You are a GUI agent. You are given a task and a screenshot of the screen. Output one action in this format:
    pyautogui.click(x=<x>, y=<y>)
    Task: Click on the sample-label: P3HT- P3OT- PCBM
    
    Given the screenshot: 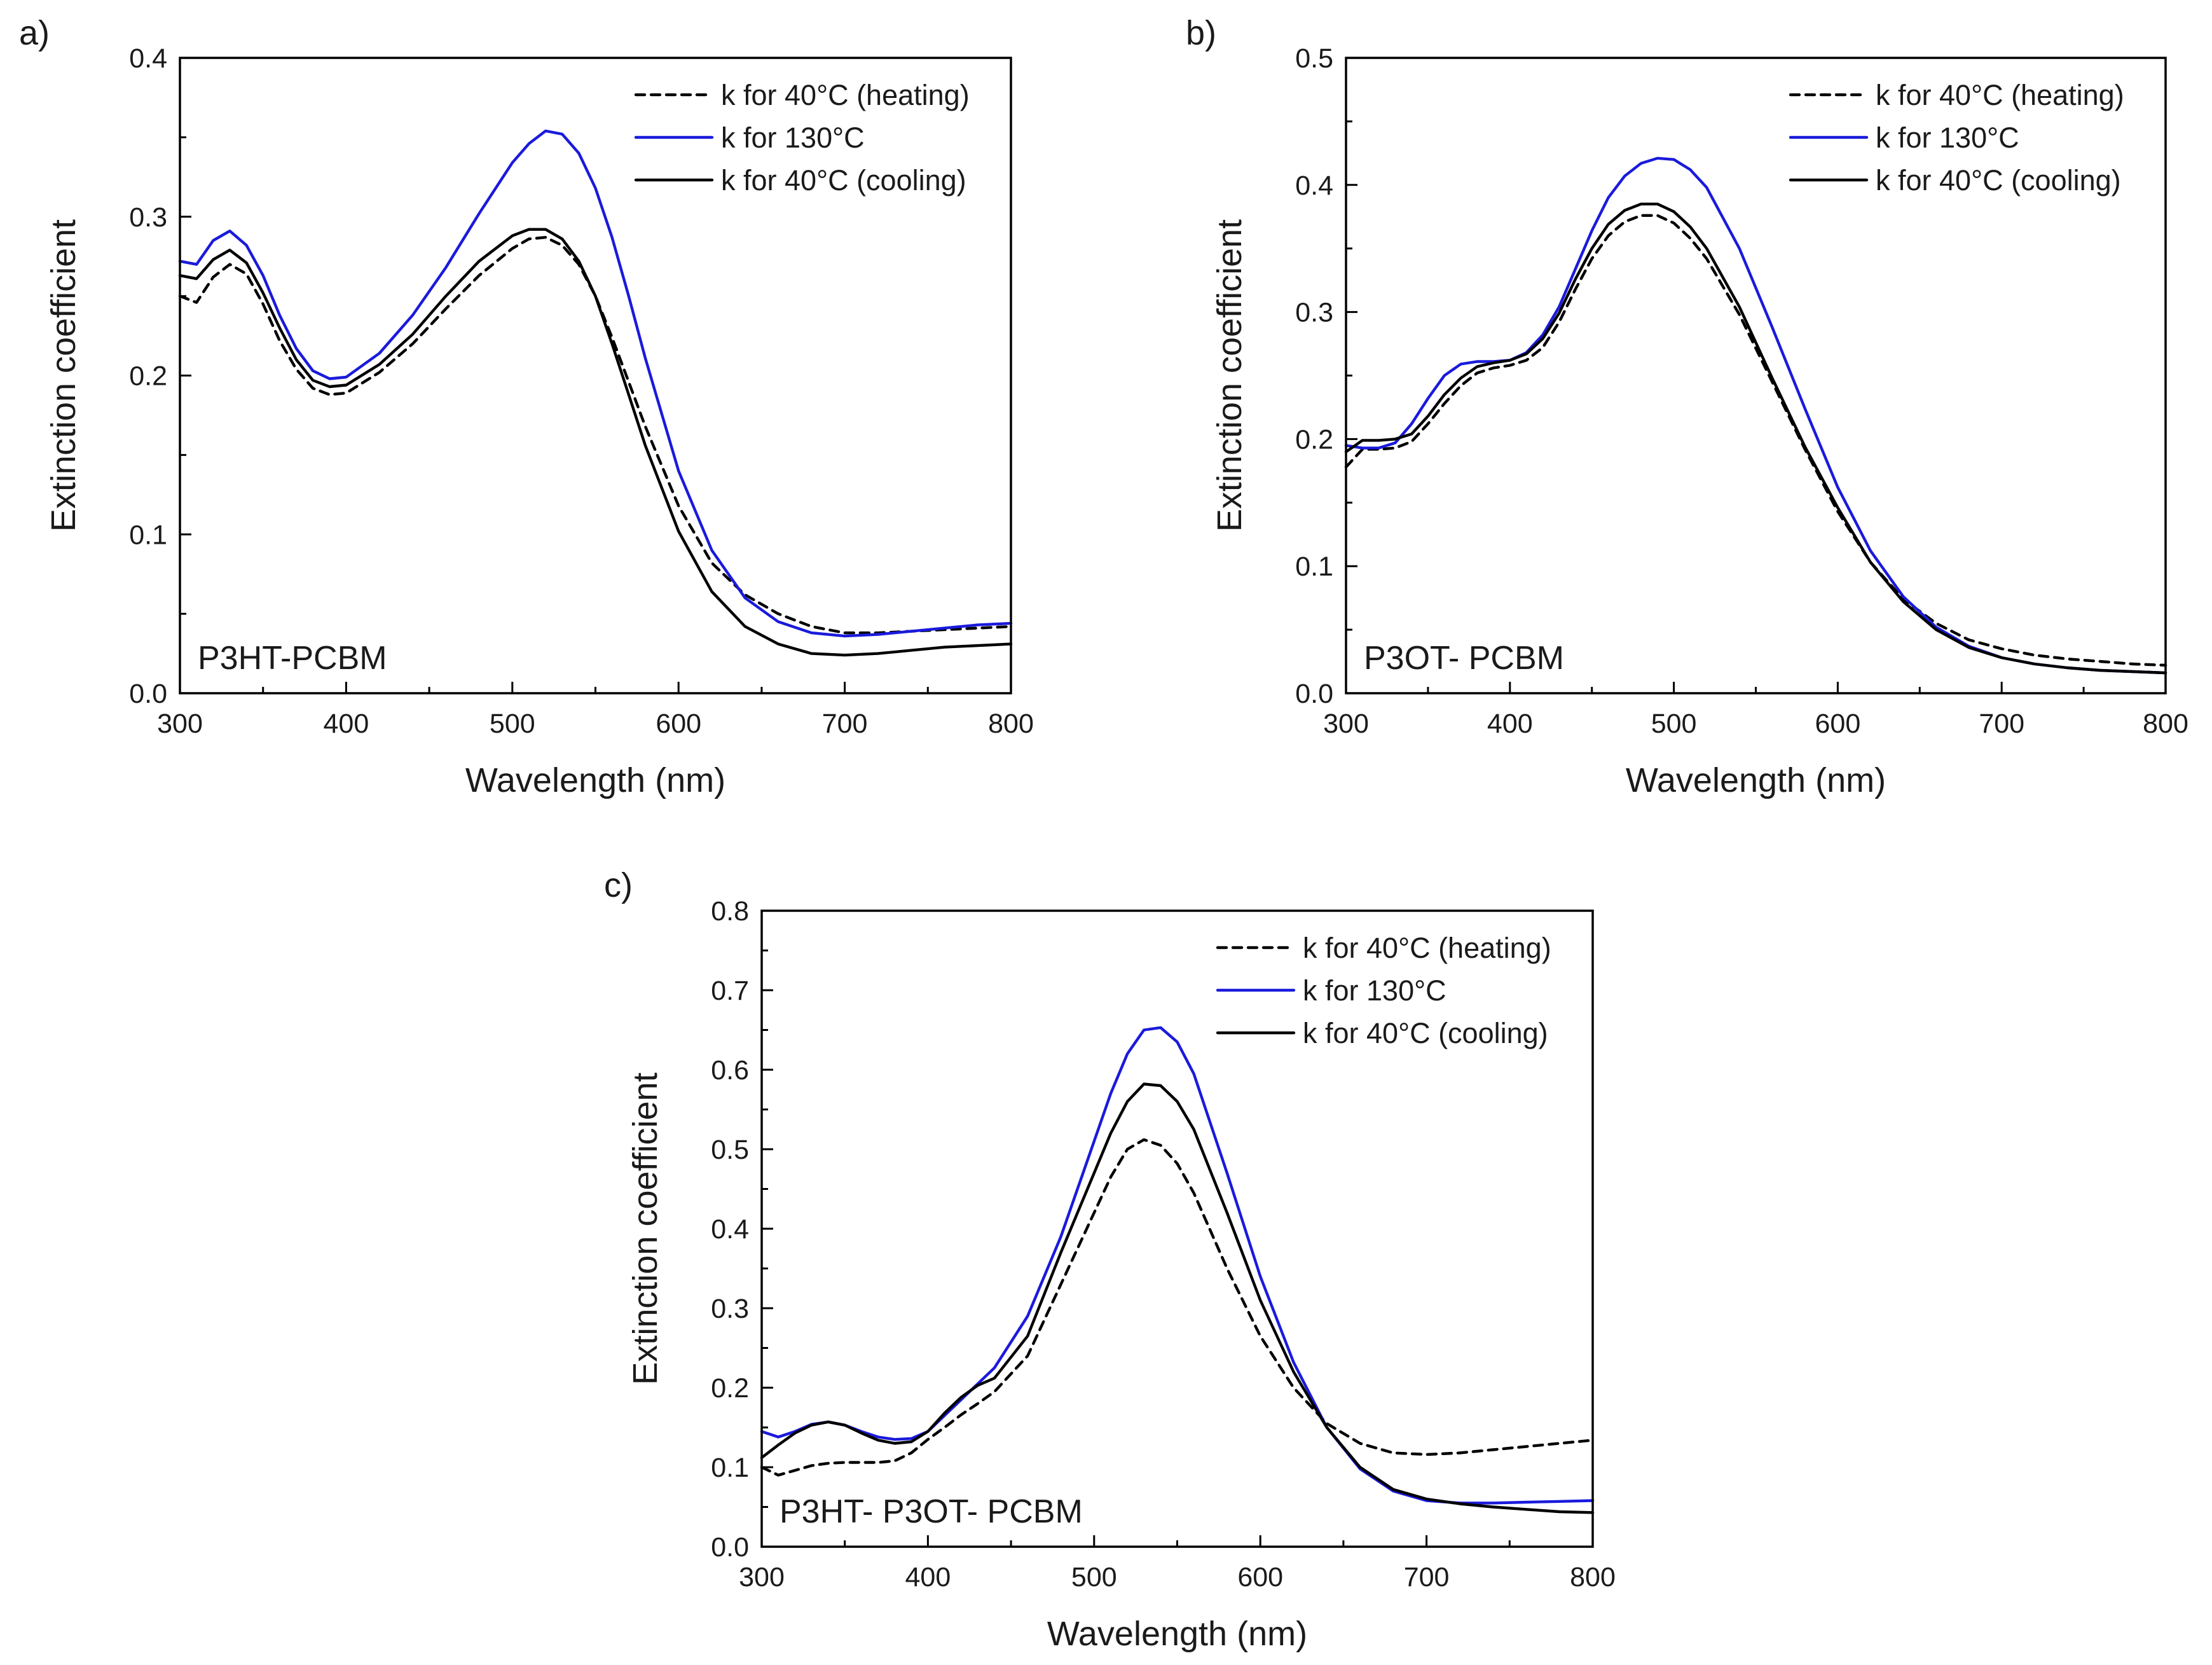 What is the action you would take?
    pyautogui.click(x=931, y=1512)
    